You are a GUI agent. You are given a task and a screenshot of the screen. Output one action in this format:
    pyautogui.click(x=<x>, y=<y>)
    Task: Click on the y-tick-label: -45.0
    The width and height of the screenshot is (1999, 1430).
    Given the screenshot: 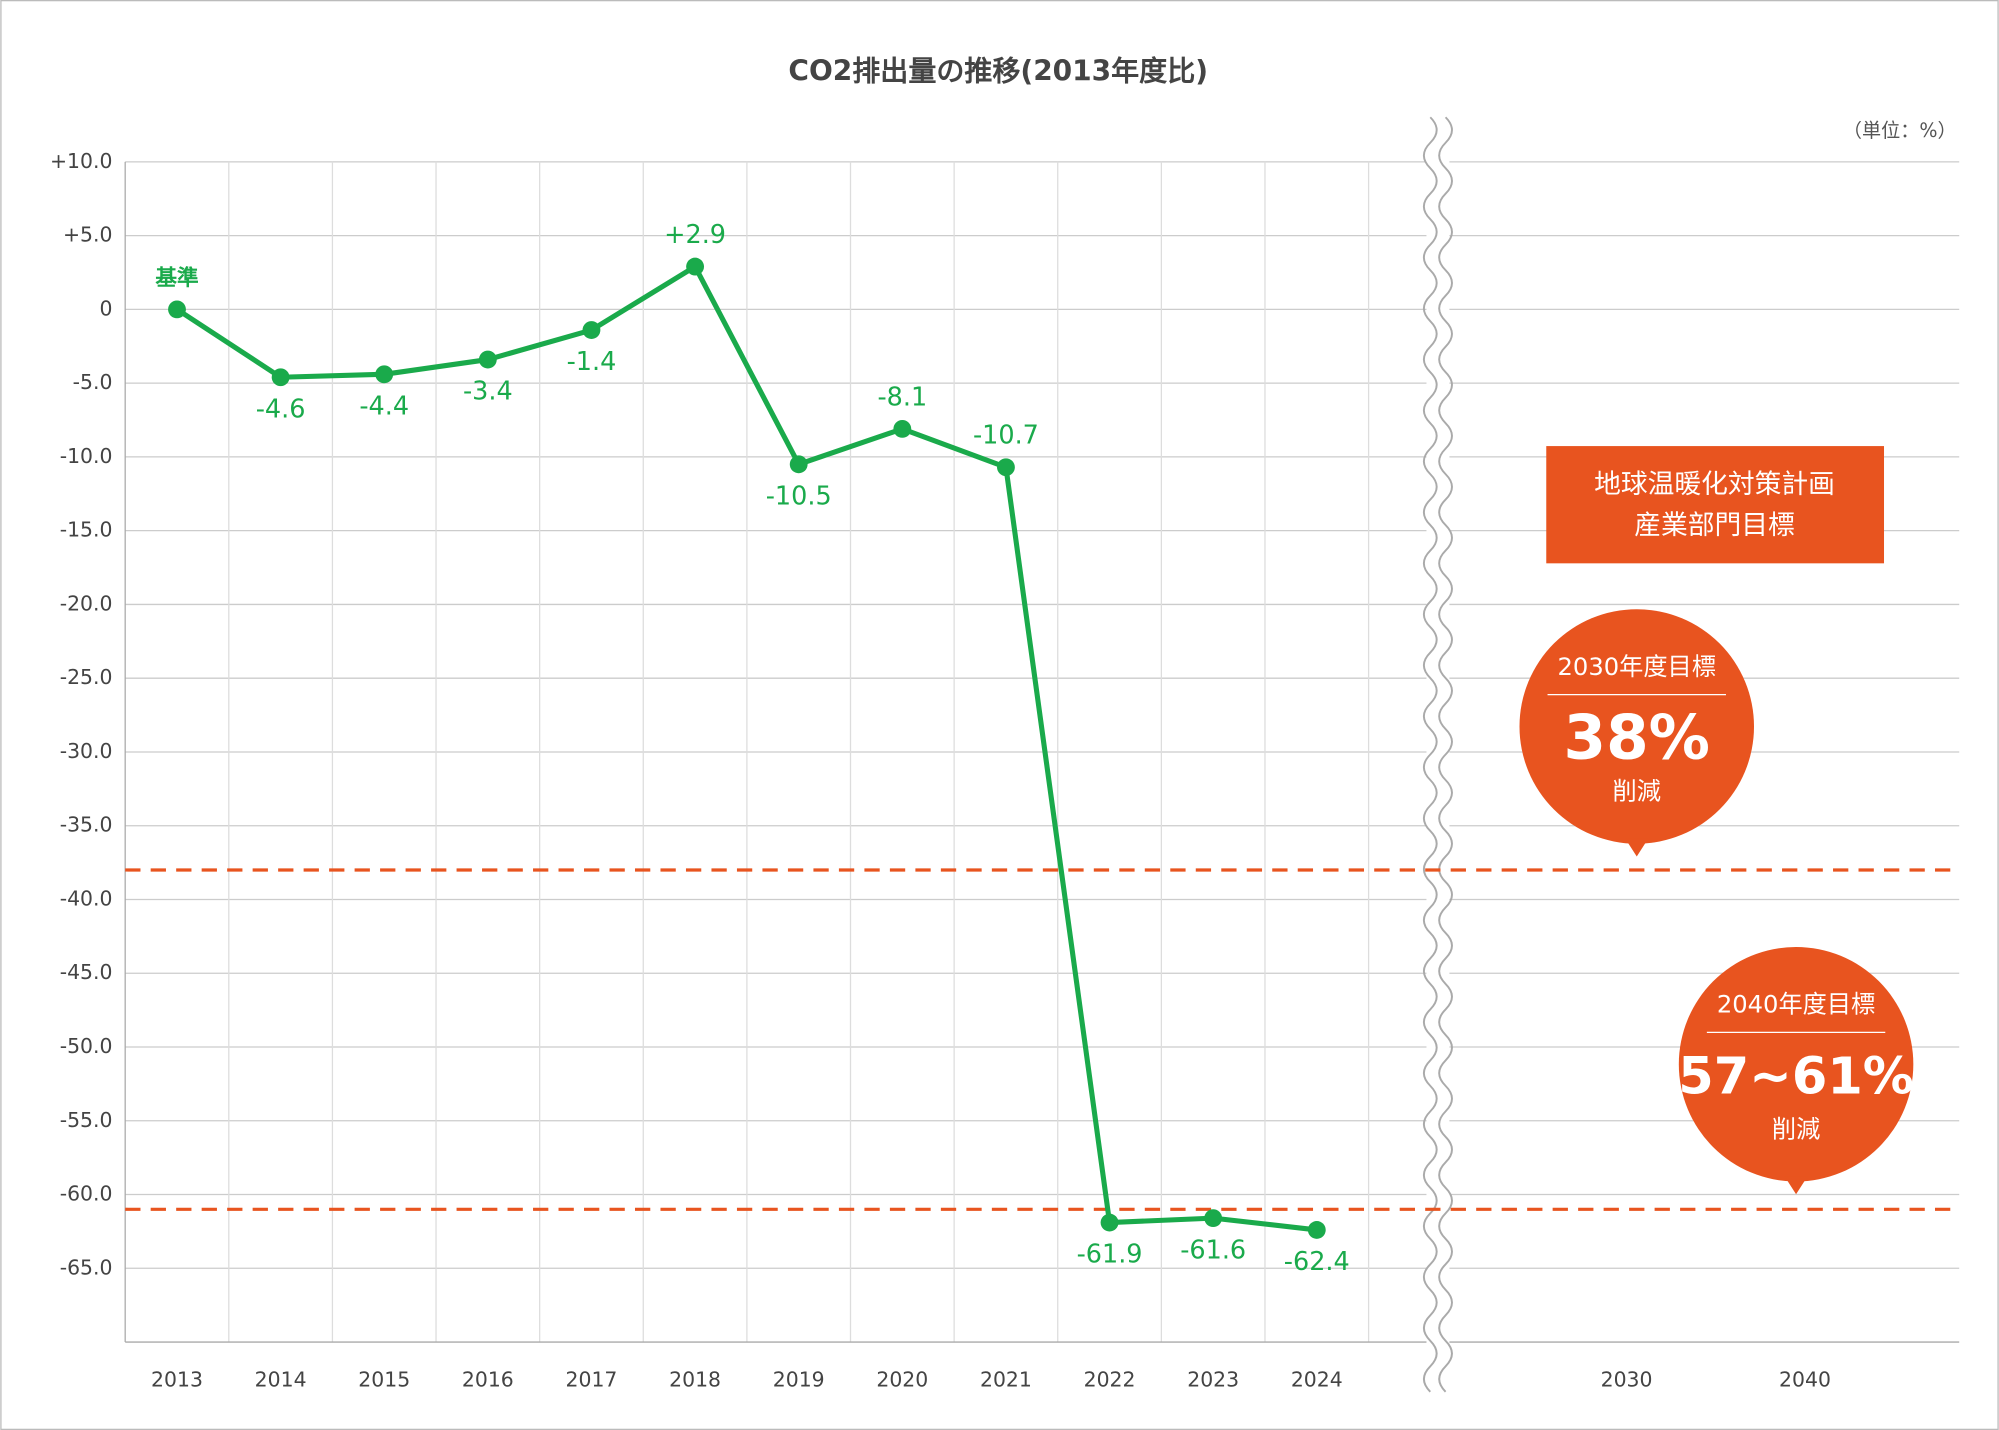 What is the action you would take?
    pyautogui.click(x=86, y=972)
    